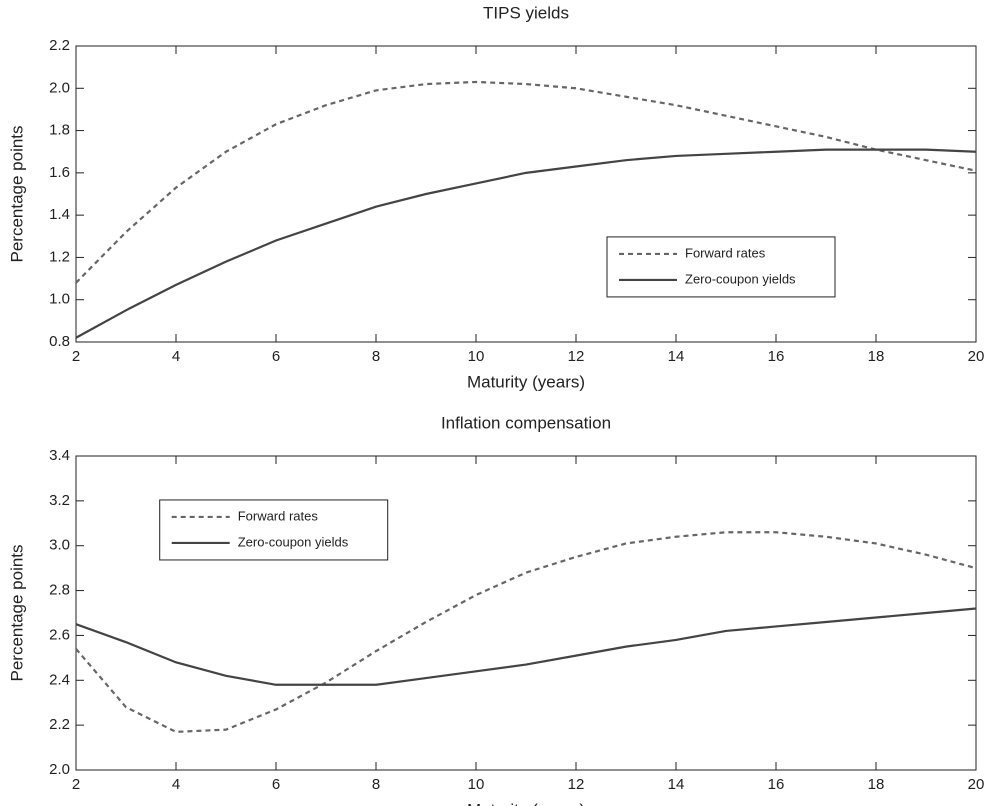 The image size is (989, 806). I want to click on y-tick-label: 1.4, so click(59, 214).